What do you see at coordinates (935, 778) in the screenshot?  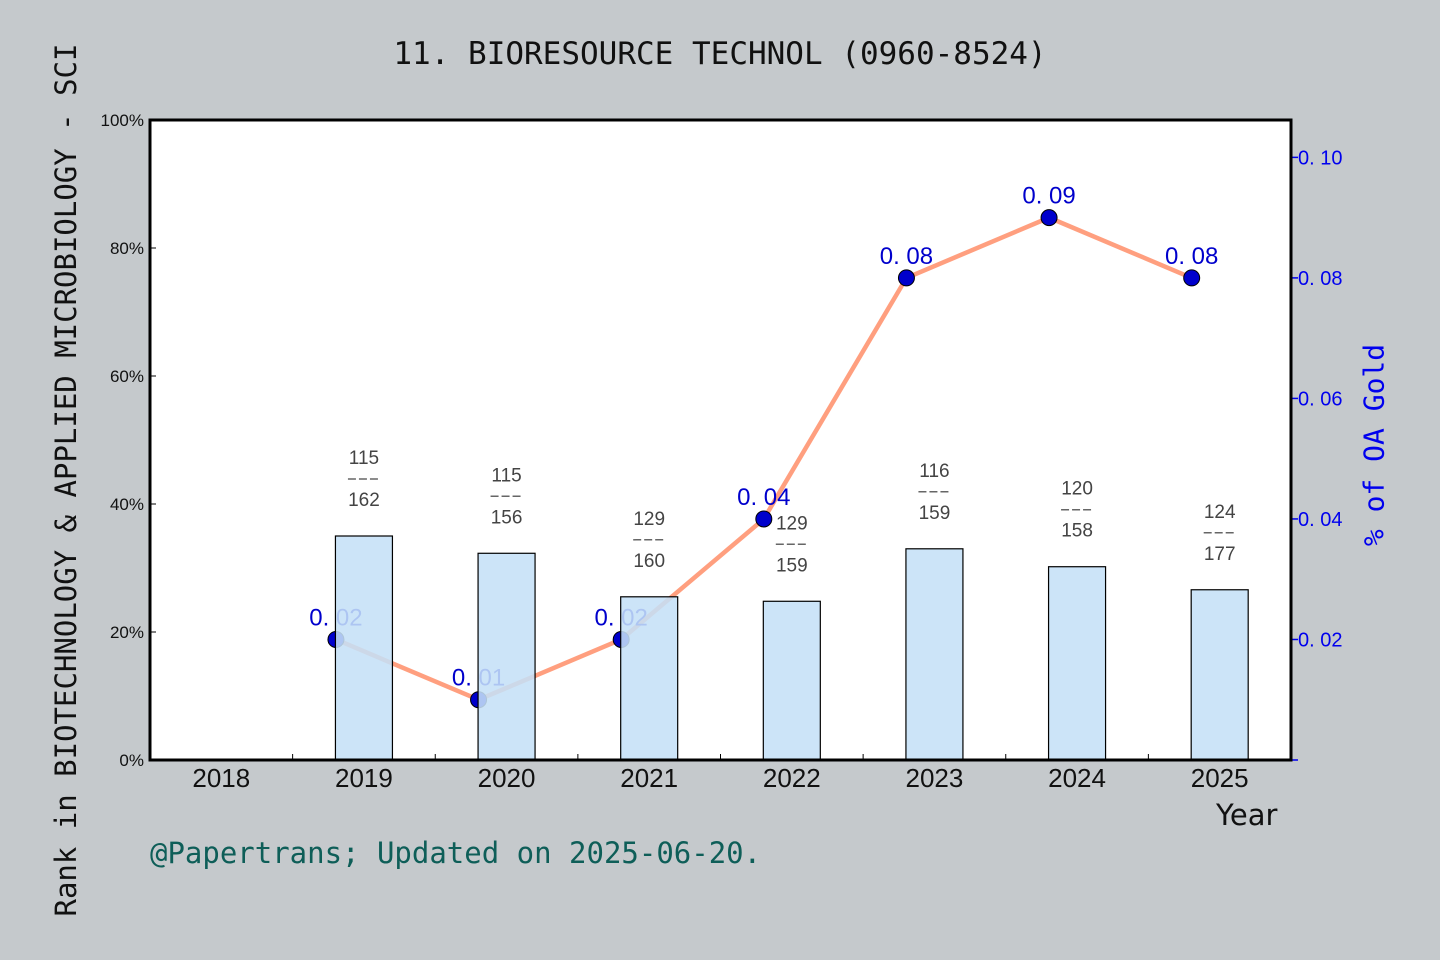 I see `x-tick-label: 2023` at bounding box center [935, 778].